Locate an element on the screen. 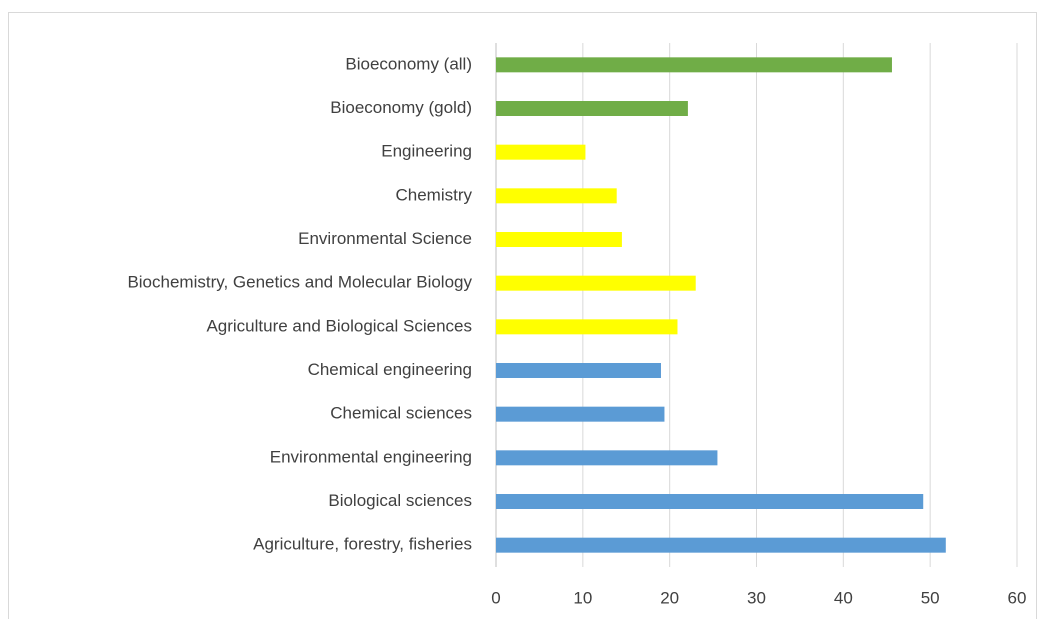 The height and width of the screenshot is (619, 1045). x-tick-label: 50 is located at coordinates (930, 597).